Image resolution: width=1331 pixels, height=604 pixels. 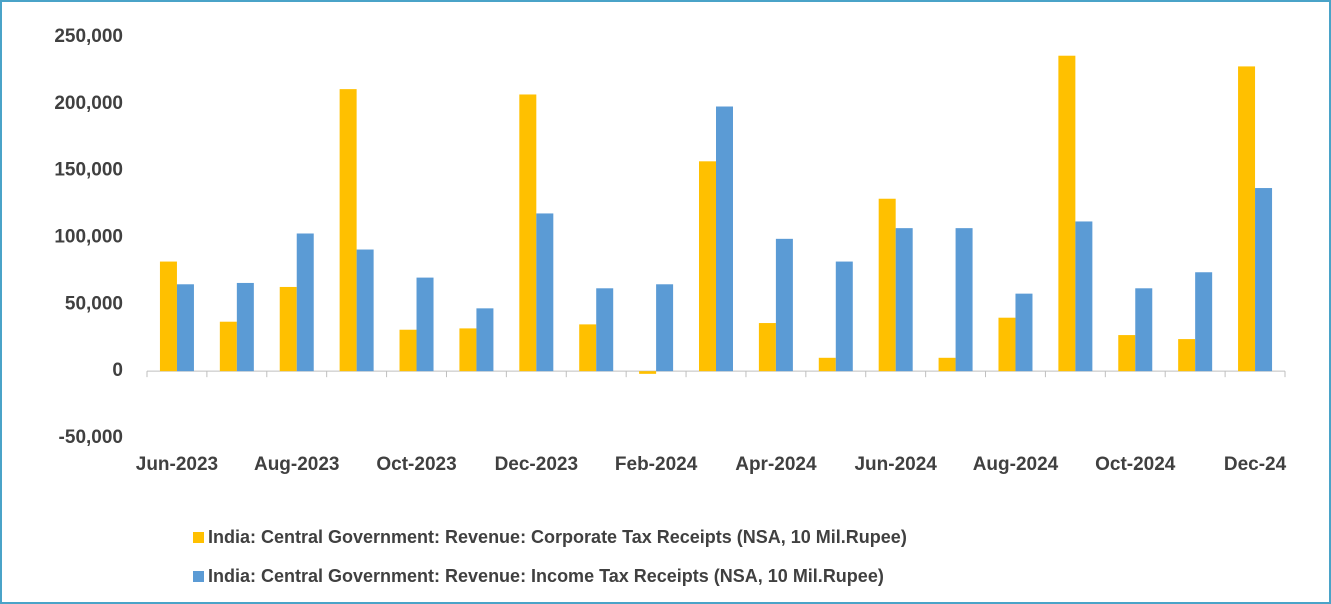 What do you see at coordinates (297, 464) in the screenshot?
I see `x-tick-label: Aug-2023` at bounding box center [297, 464].